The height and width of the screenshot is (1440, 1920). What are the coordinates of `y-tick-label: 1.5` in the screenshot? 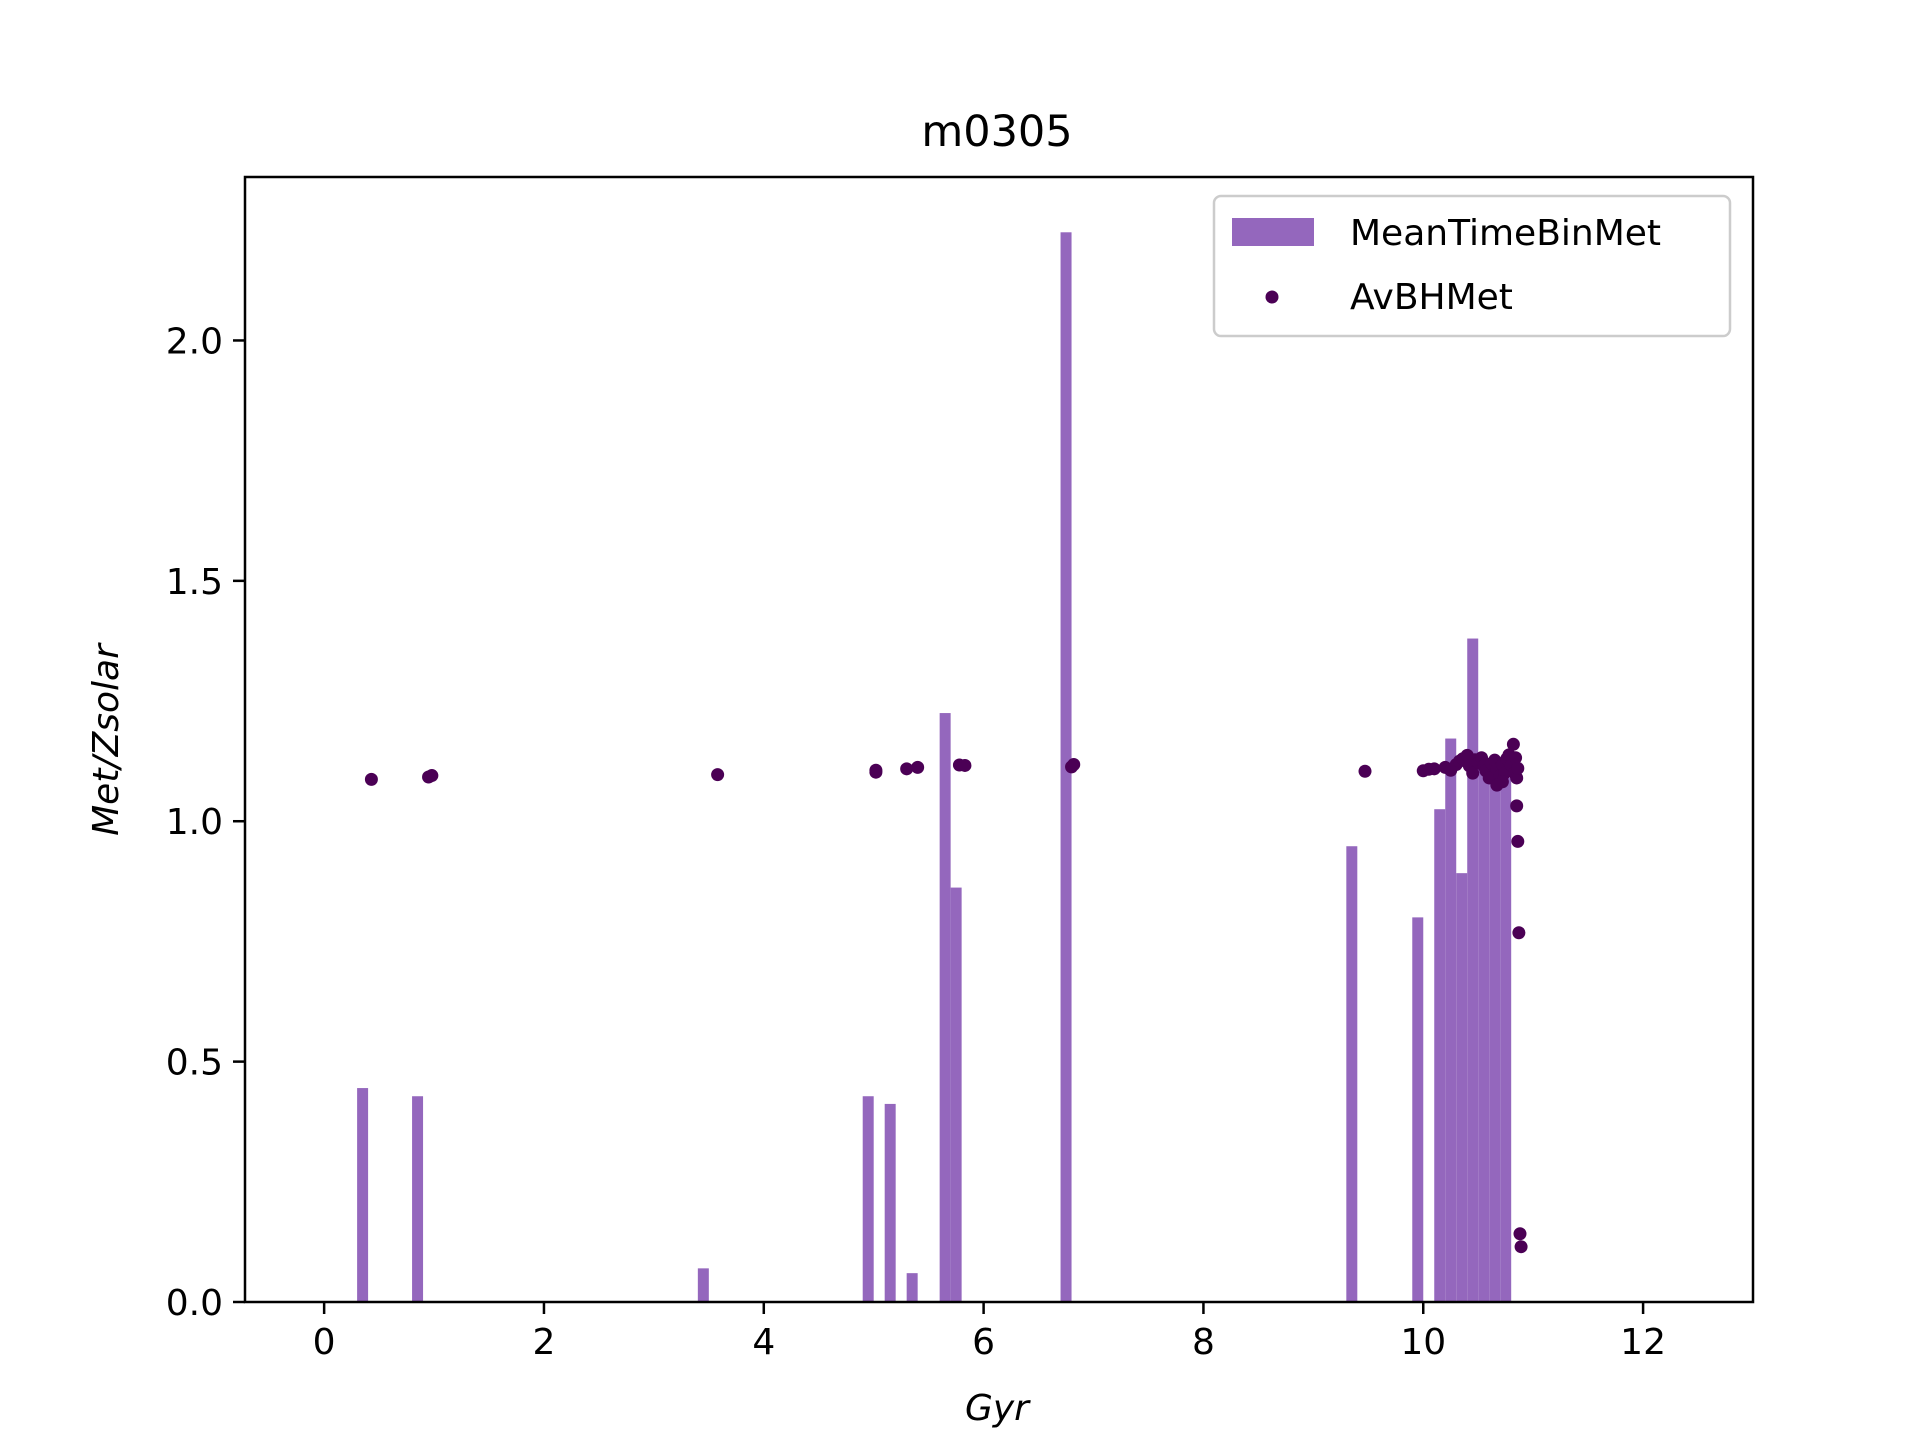 It's located at (194, 582).